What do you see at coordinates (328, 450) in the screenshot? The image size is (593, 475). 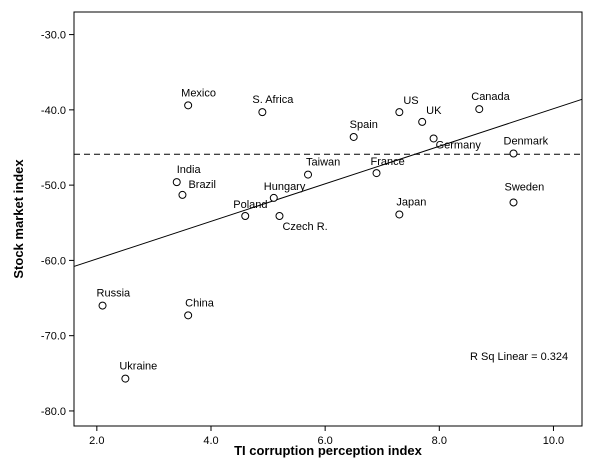 I see `x-axis-title: TI corruption perception index` at bounding box center [328, 450].